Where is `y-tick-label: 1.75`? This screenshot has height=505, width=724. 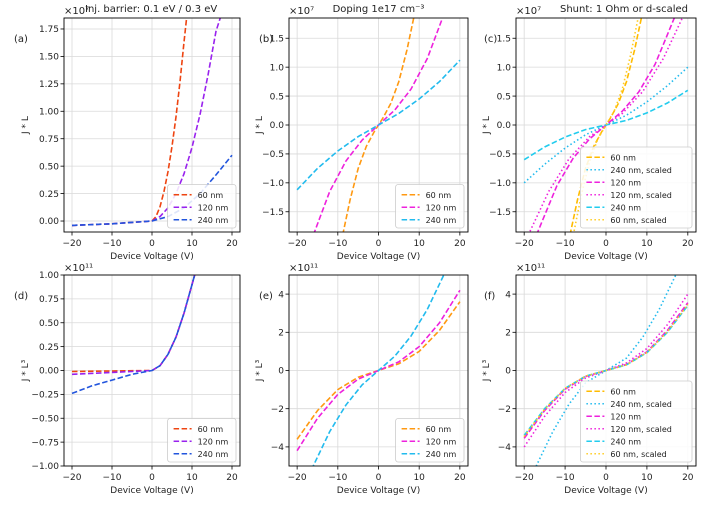
y-tick-label: 1.75 is located at coordinates (49, 30).